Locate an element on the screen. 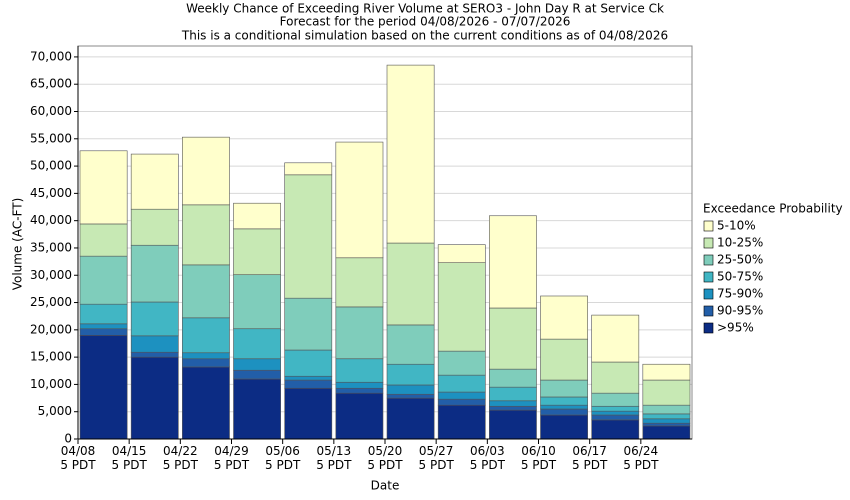 The height and width of the screenshot is (500, 850). y-tick-label: 60,000 is located at coordinates (51, 111).